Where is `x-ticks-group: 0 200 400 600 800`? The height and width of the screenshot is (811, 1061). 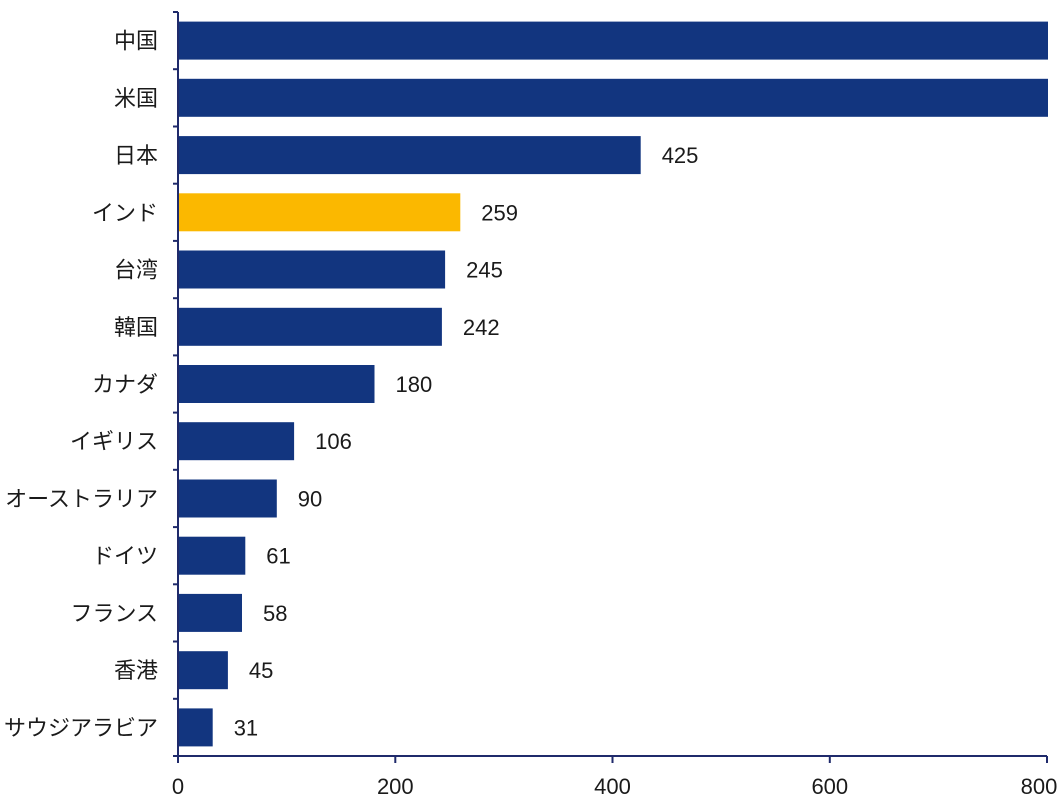 x-ticks-group: 0 200 400 600 800 is located at coordinates (614, 777).